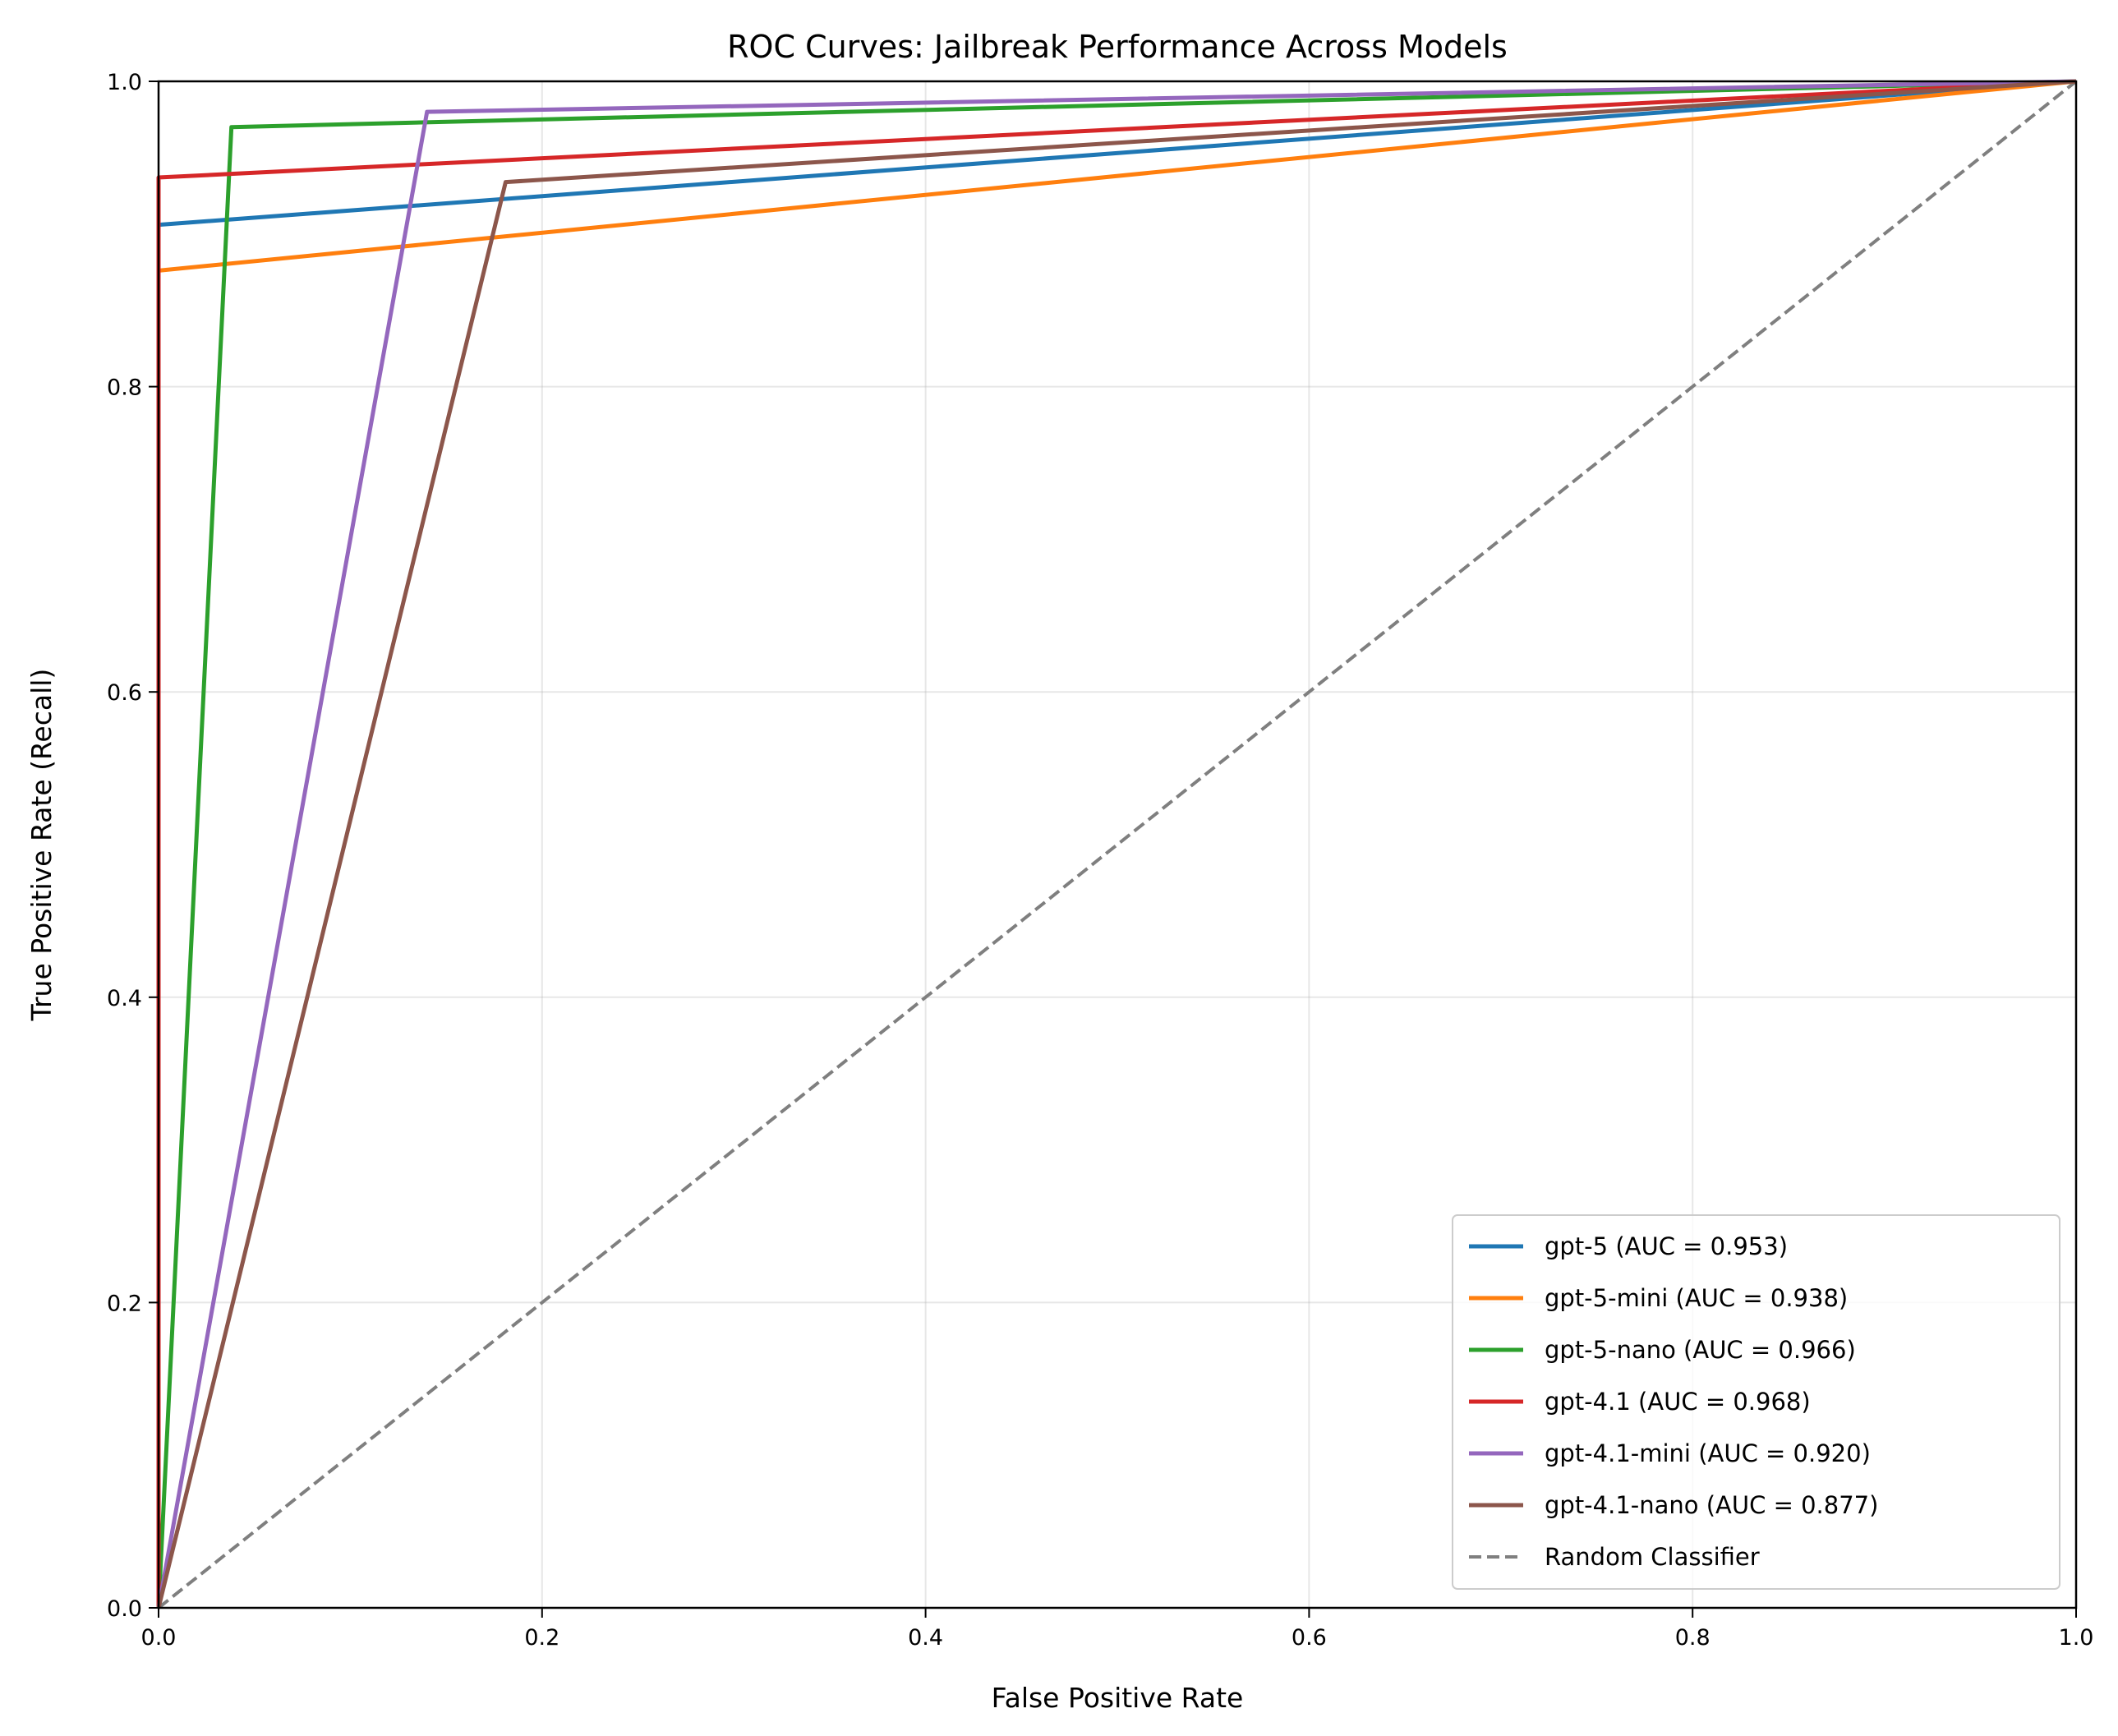  I want to click on legend-box, so click(1756, 1402).